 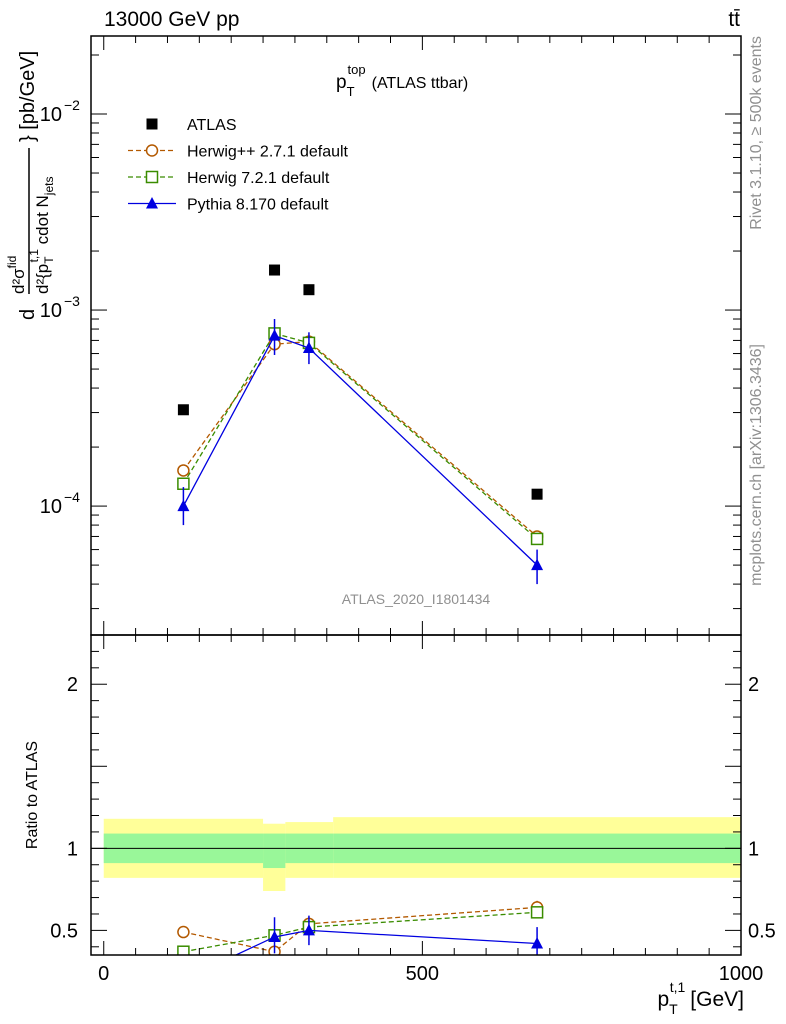 I want to click on x-label-sup: t,1, so click(x=678, y=987).